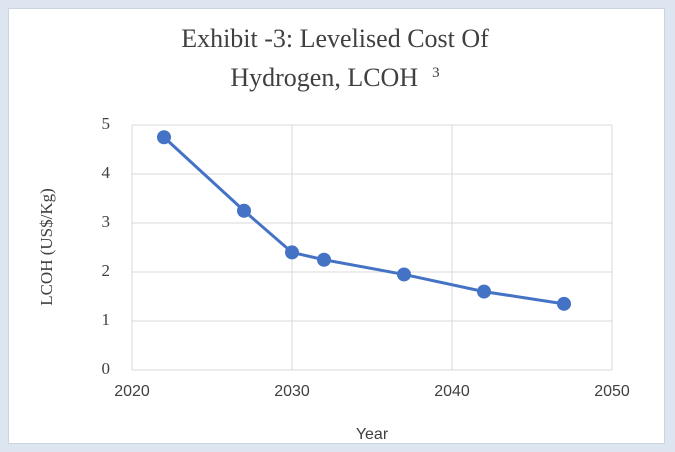 Image resolution: width=675 pixels, height=452 pixels. I want to click on y-tick-label: 4, so click(106, 172).